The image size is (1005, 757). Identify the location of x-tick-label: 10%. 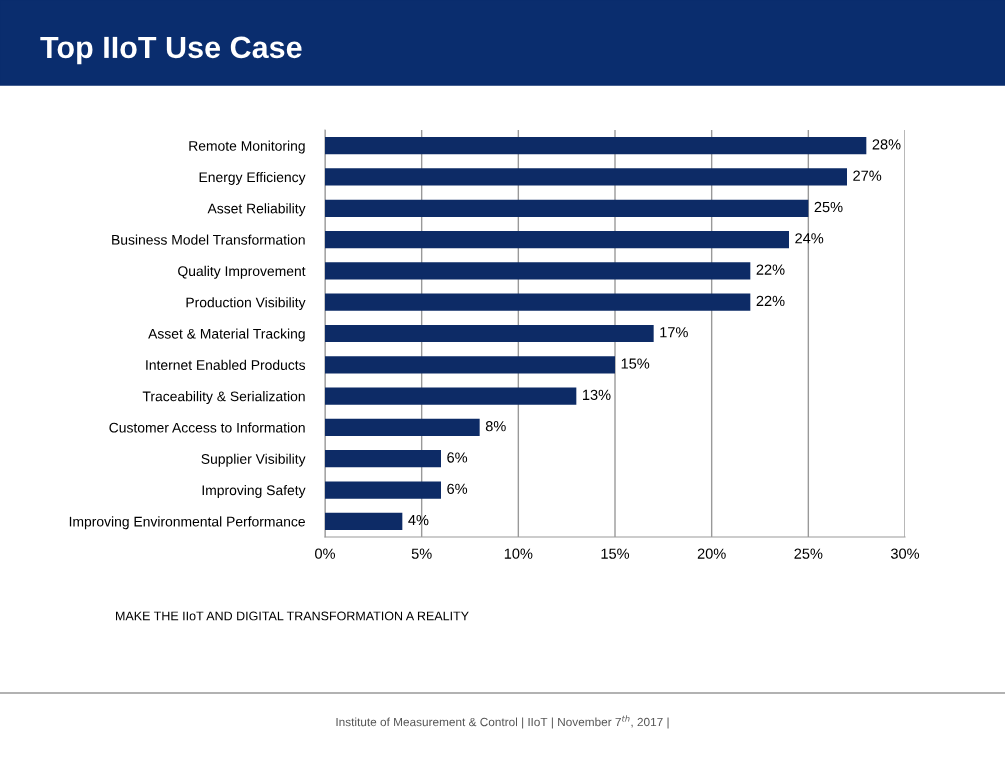
(518, 553).